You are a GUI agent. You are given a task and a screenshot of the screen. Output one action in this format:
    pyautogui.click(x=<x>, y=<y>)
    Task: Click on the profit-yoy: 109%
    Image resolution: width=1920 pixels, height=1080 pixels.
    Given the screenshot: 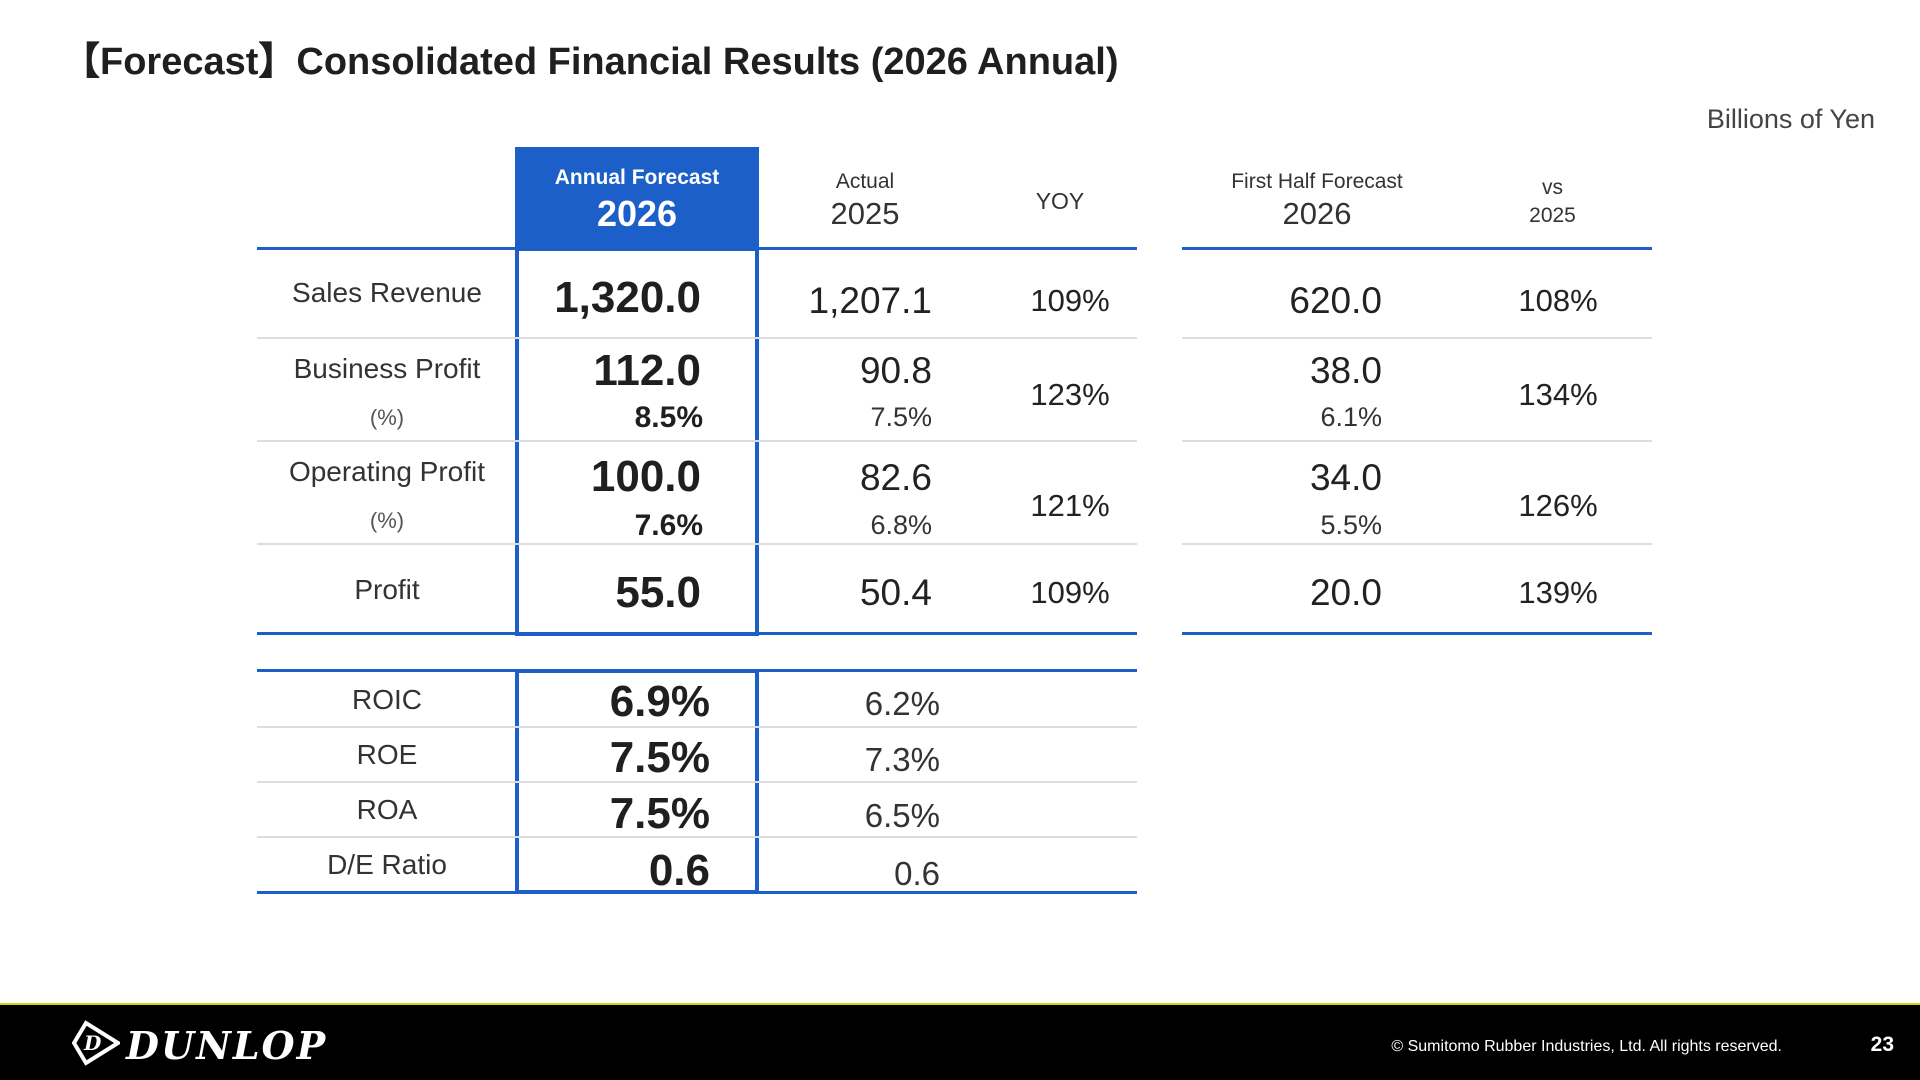 What is the action you would take?
    pyautogui.click(x=1070, y=592)
    